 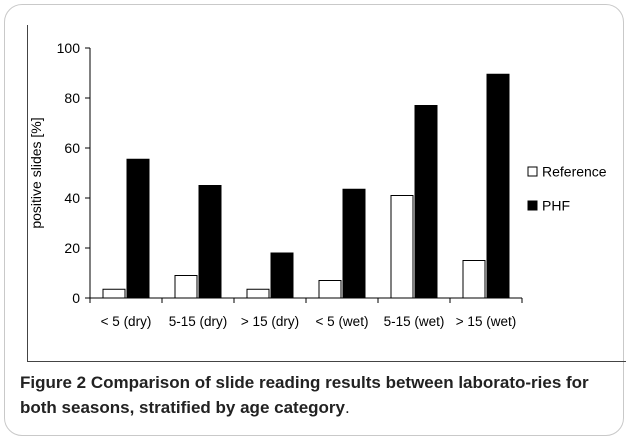 I want to click on y-tick-label: 0, so click(x=76, y=298).